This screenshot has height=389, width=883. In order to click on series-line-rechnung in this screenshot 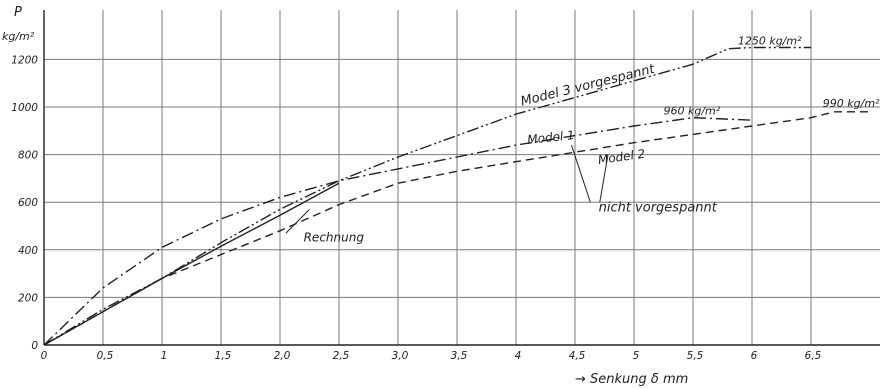, I will do `click(191, 264)`.